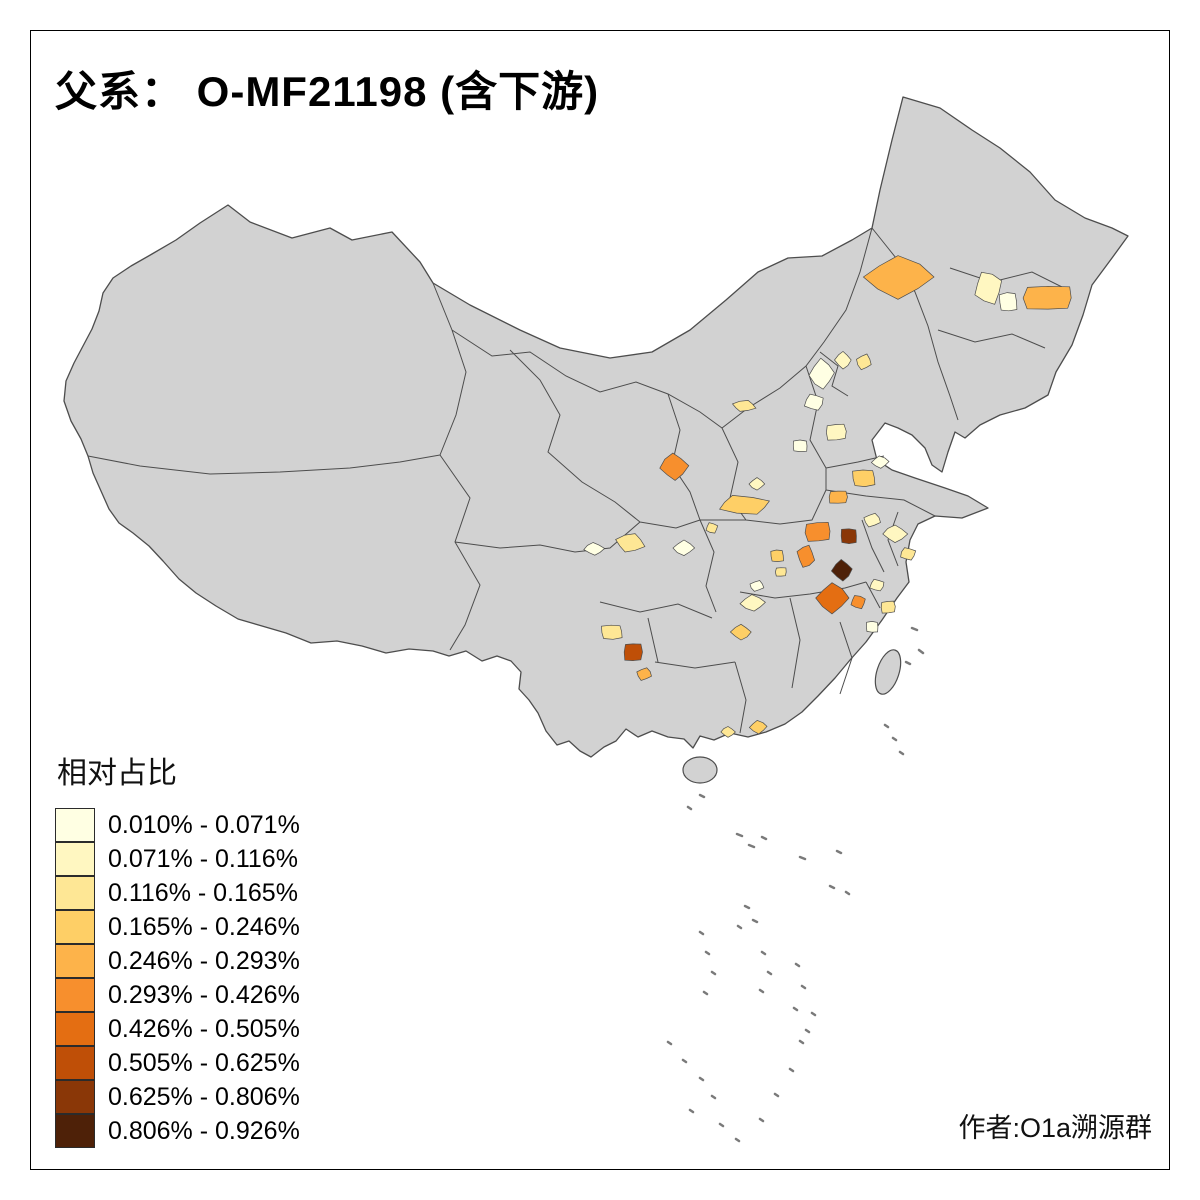 This screenshot has width=1200, height=1200. I want to click on legend-label: 0.426% - 0.505%, so click(204, 1028).